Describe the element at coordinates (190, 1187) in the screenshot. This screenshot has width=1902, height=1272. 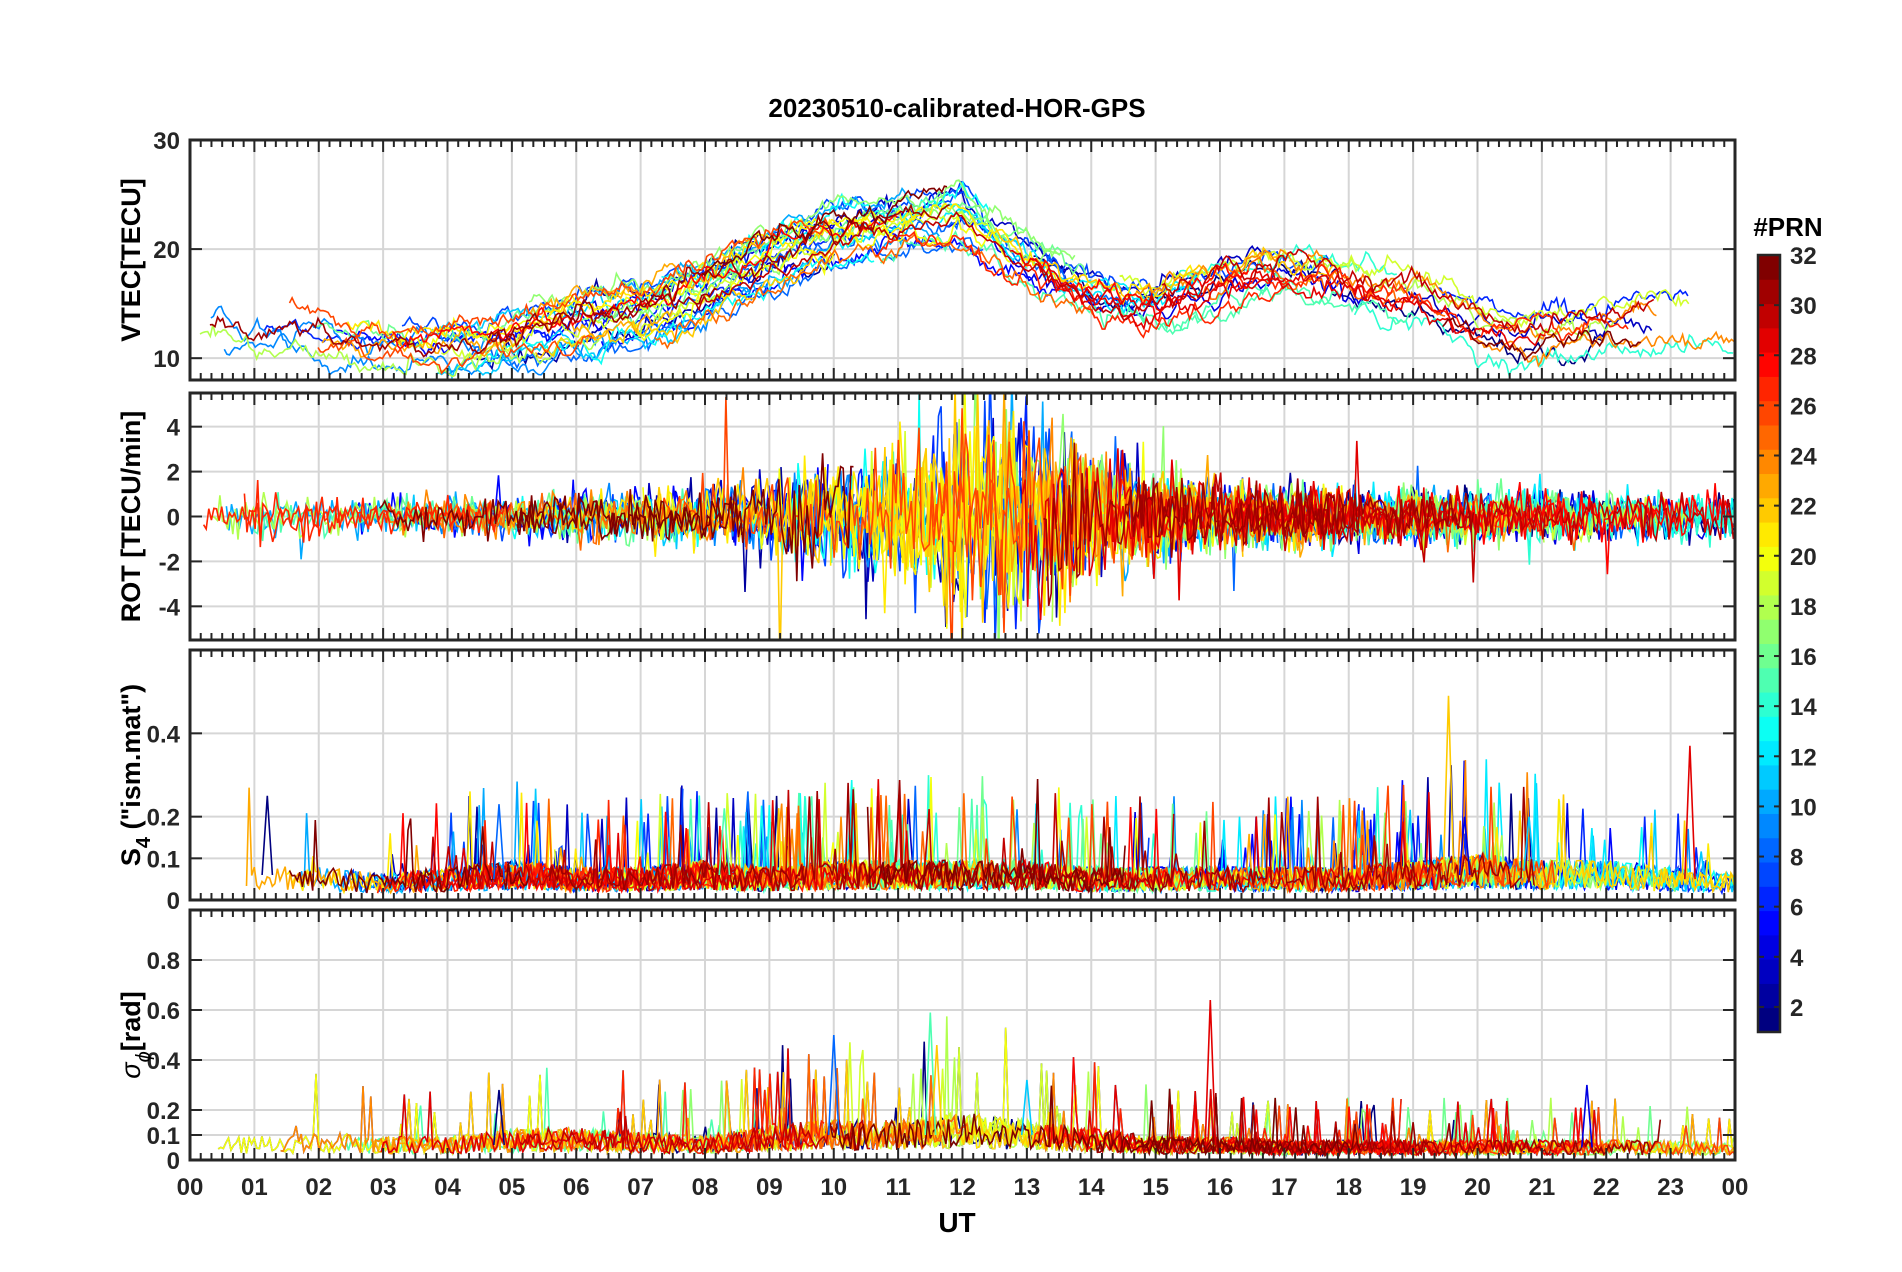
I see `x-tick-label: 00` at that location.